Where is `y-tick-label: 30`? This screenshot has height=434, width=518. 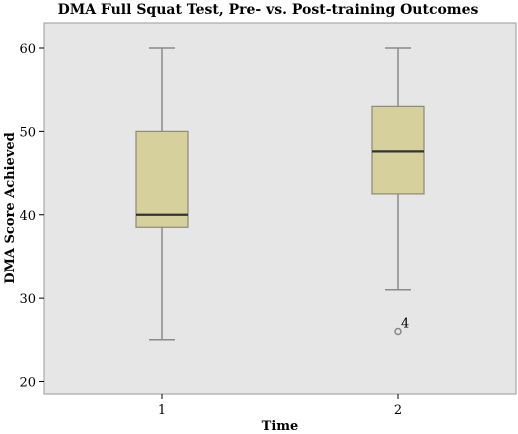
y-tick-label: 30 is located at coordinates (27, 299).